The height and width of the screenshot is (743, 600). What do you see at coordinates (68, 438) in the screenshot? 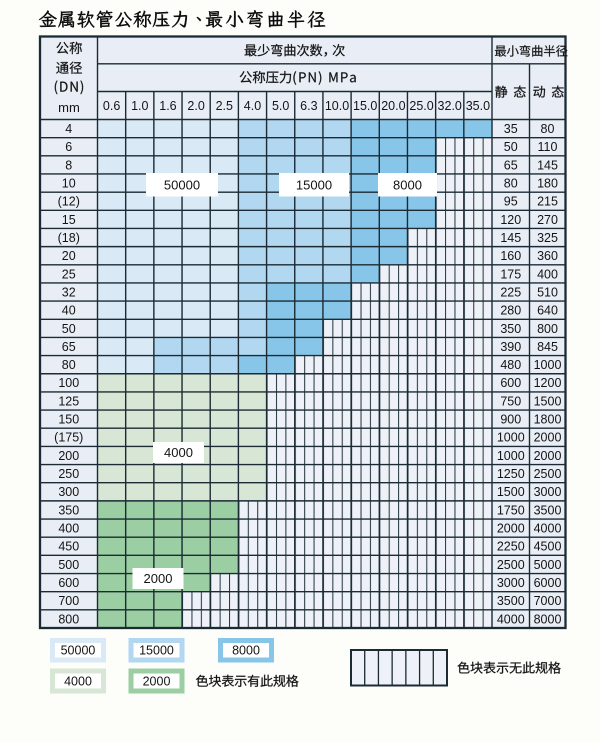
I see `svg-text: (175)` at bounding box center [68, 438].